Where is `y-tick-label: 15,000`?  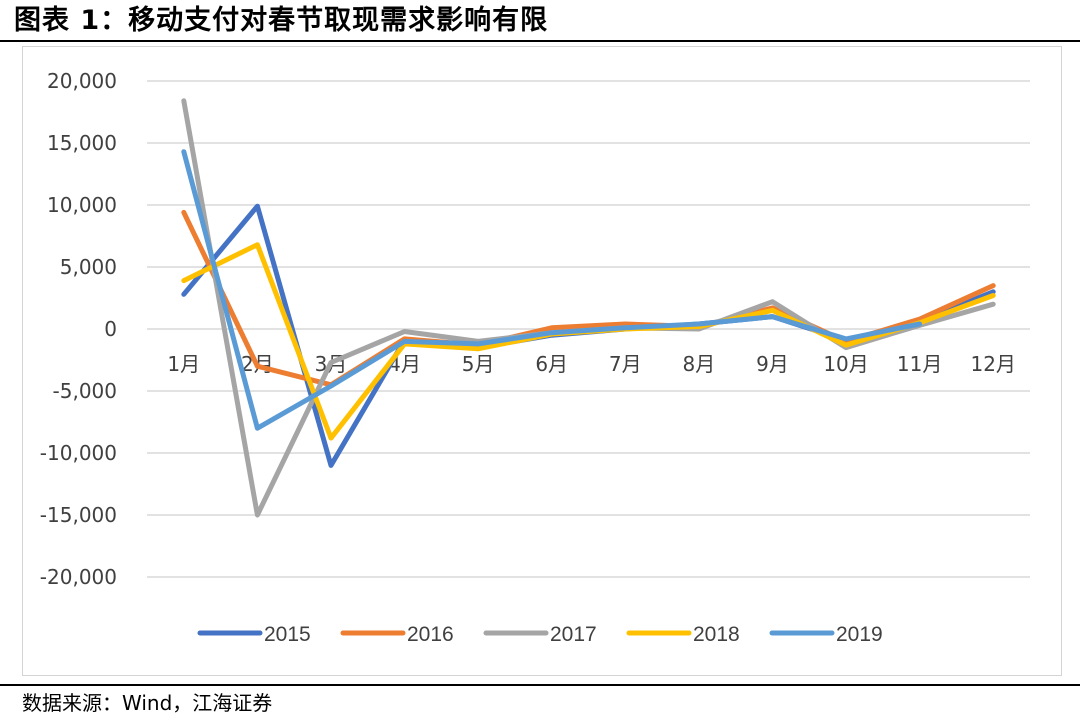 y-tick-label: 15,000 is located at coordinates (82, 143).